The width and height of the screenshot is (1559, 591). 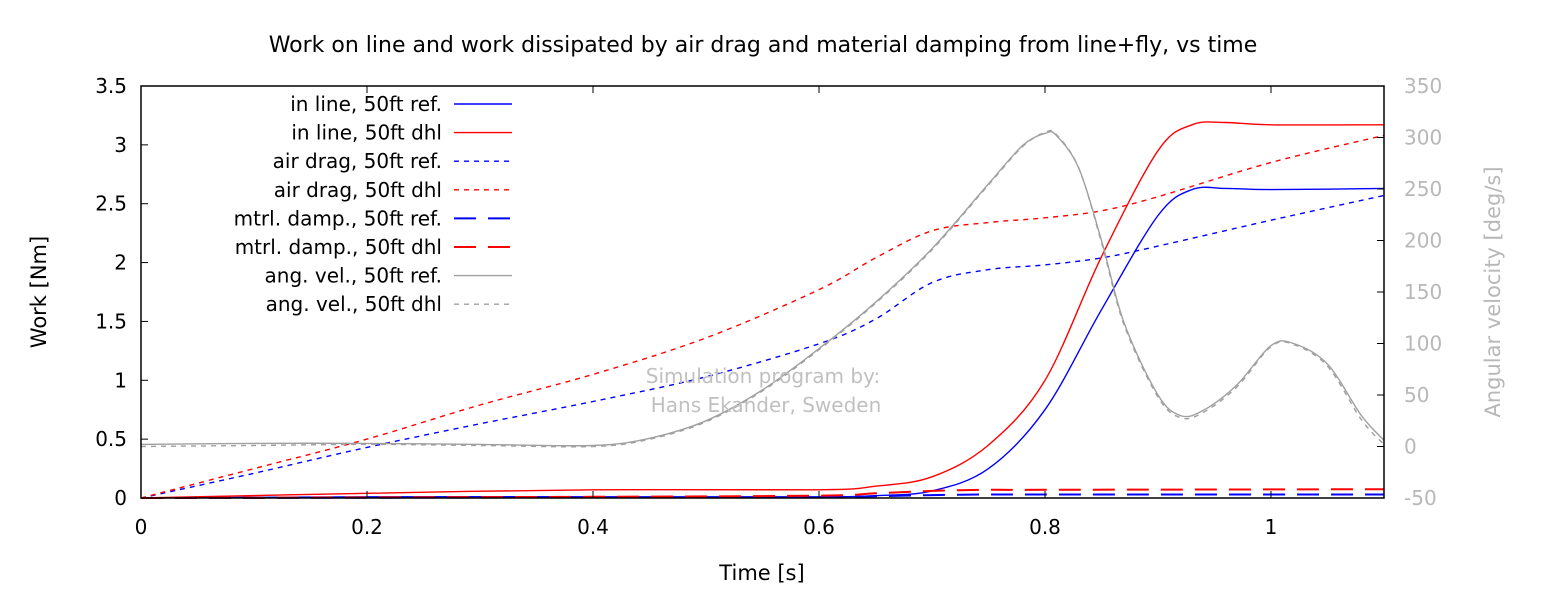 I want to click on y2-tick-label: 100, so click(x=1423, y=344).